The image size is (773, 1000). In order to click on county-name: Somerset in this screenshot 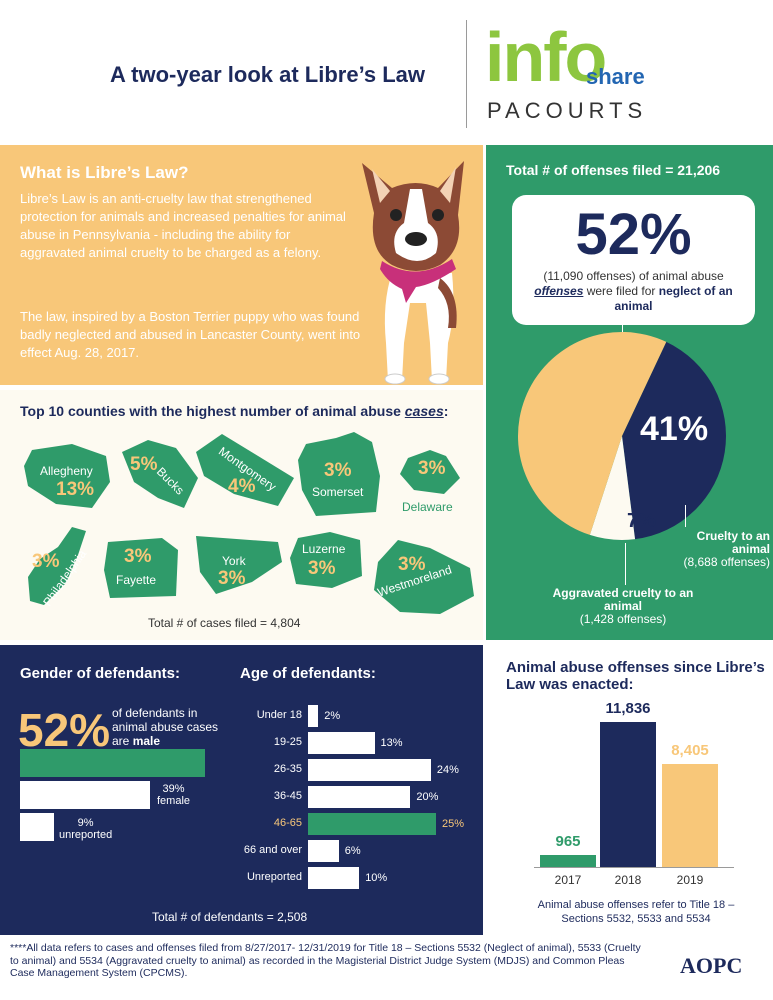, I will do `click(338, 492)`.